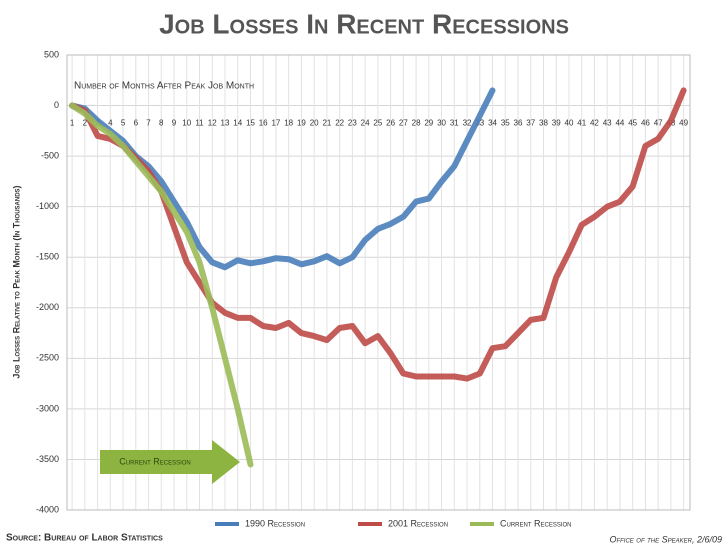 This screenshot has height=551, width=728. What do you see at coordinates (225, 123) in the screenshot?
I see `x-tick-label: 13` at bounding box center [225, 123].